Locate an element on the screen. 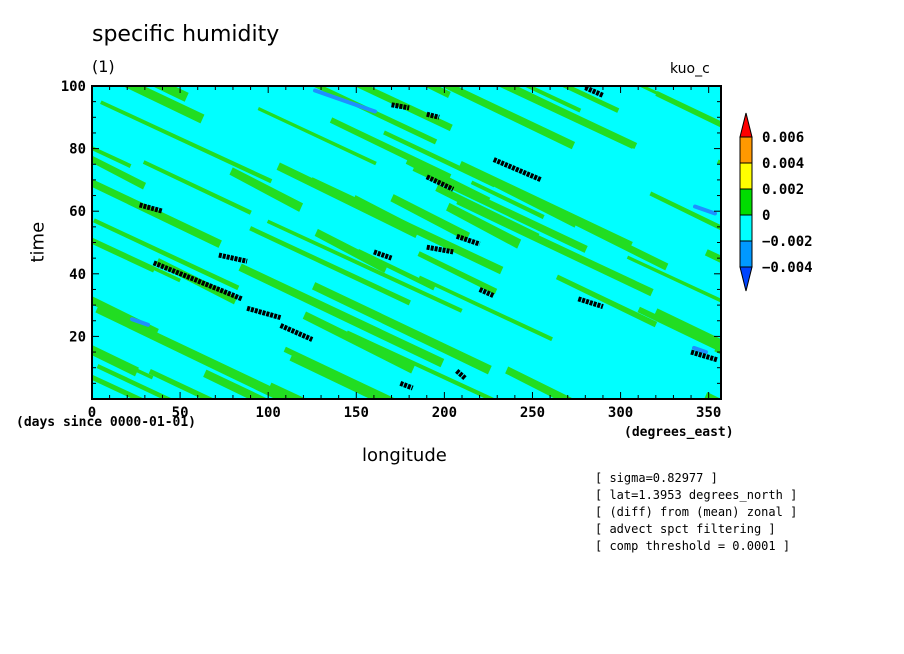  y-tick-label: 60 is located at coordinates (77, 212).